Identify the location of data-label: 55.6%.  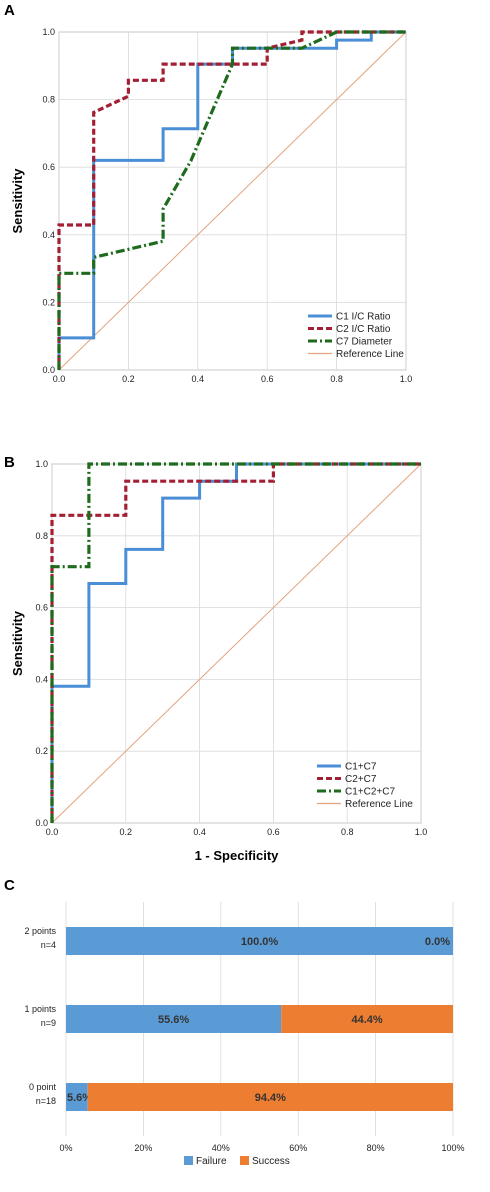
(173, 1020).